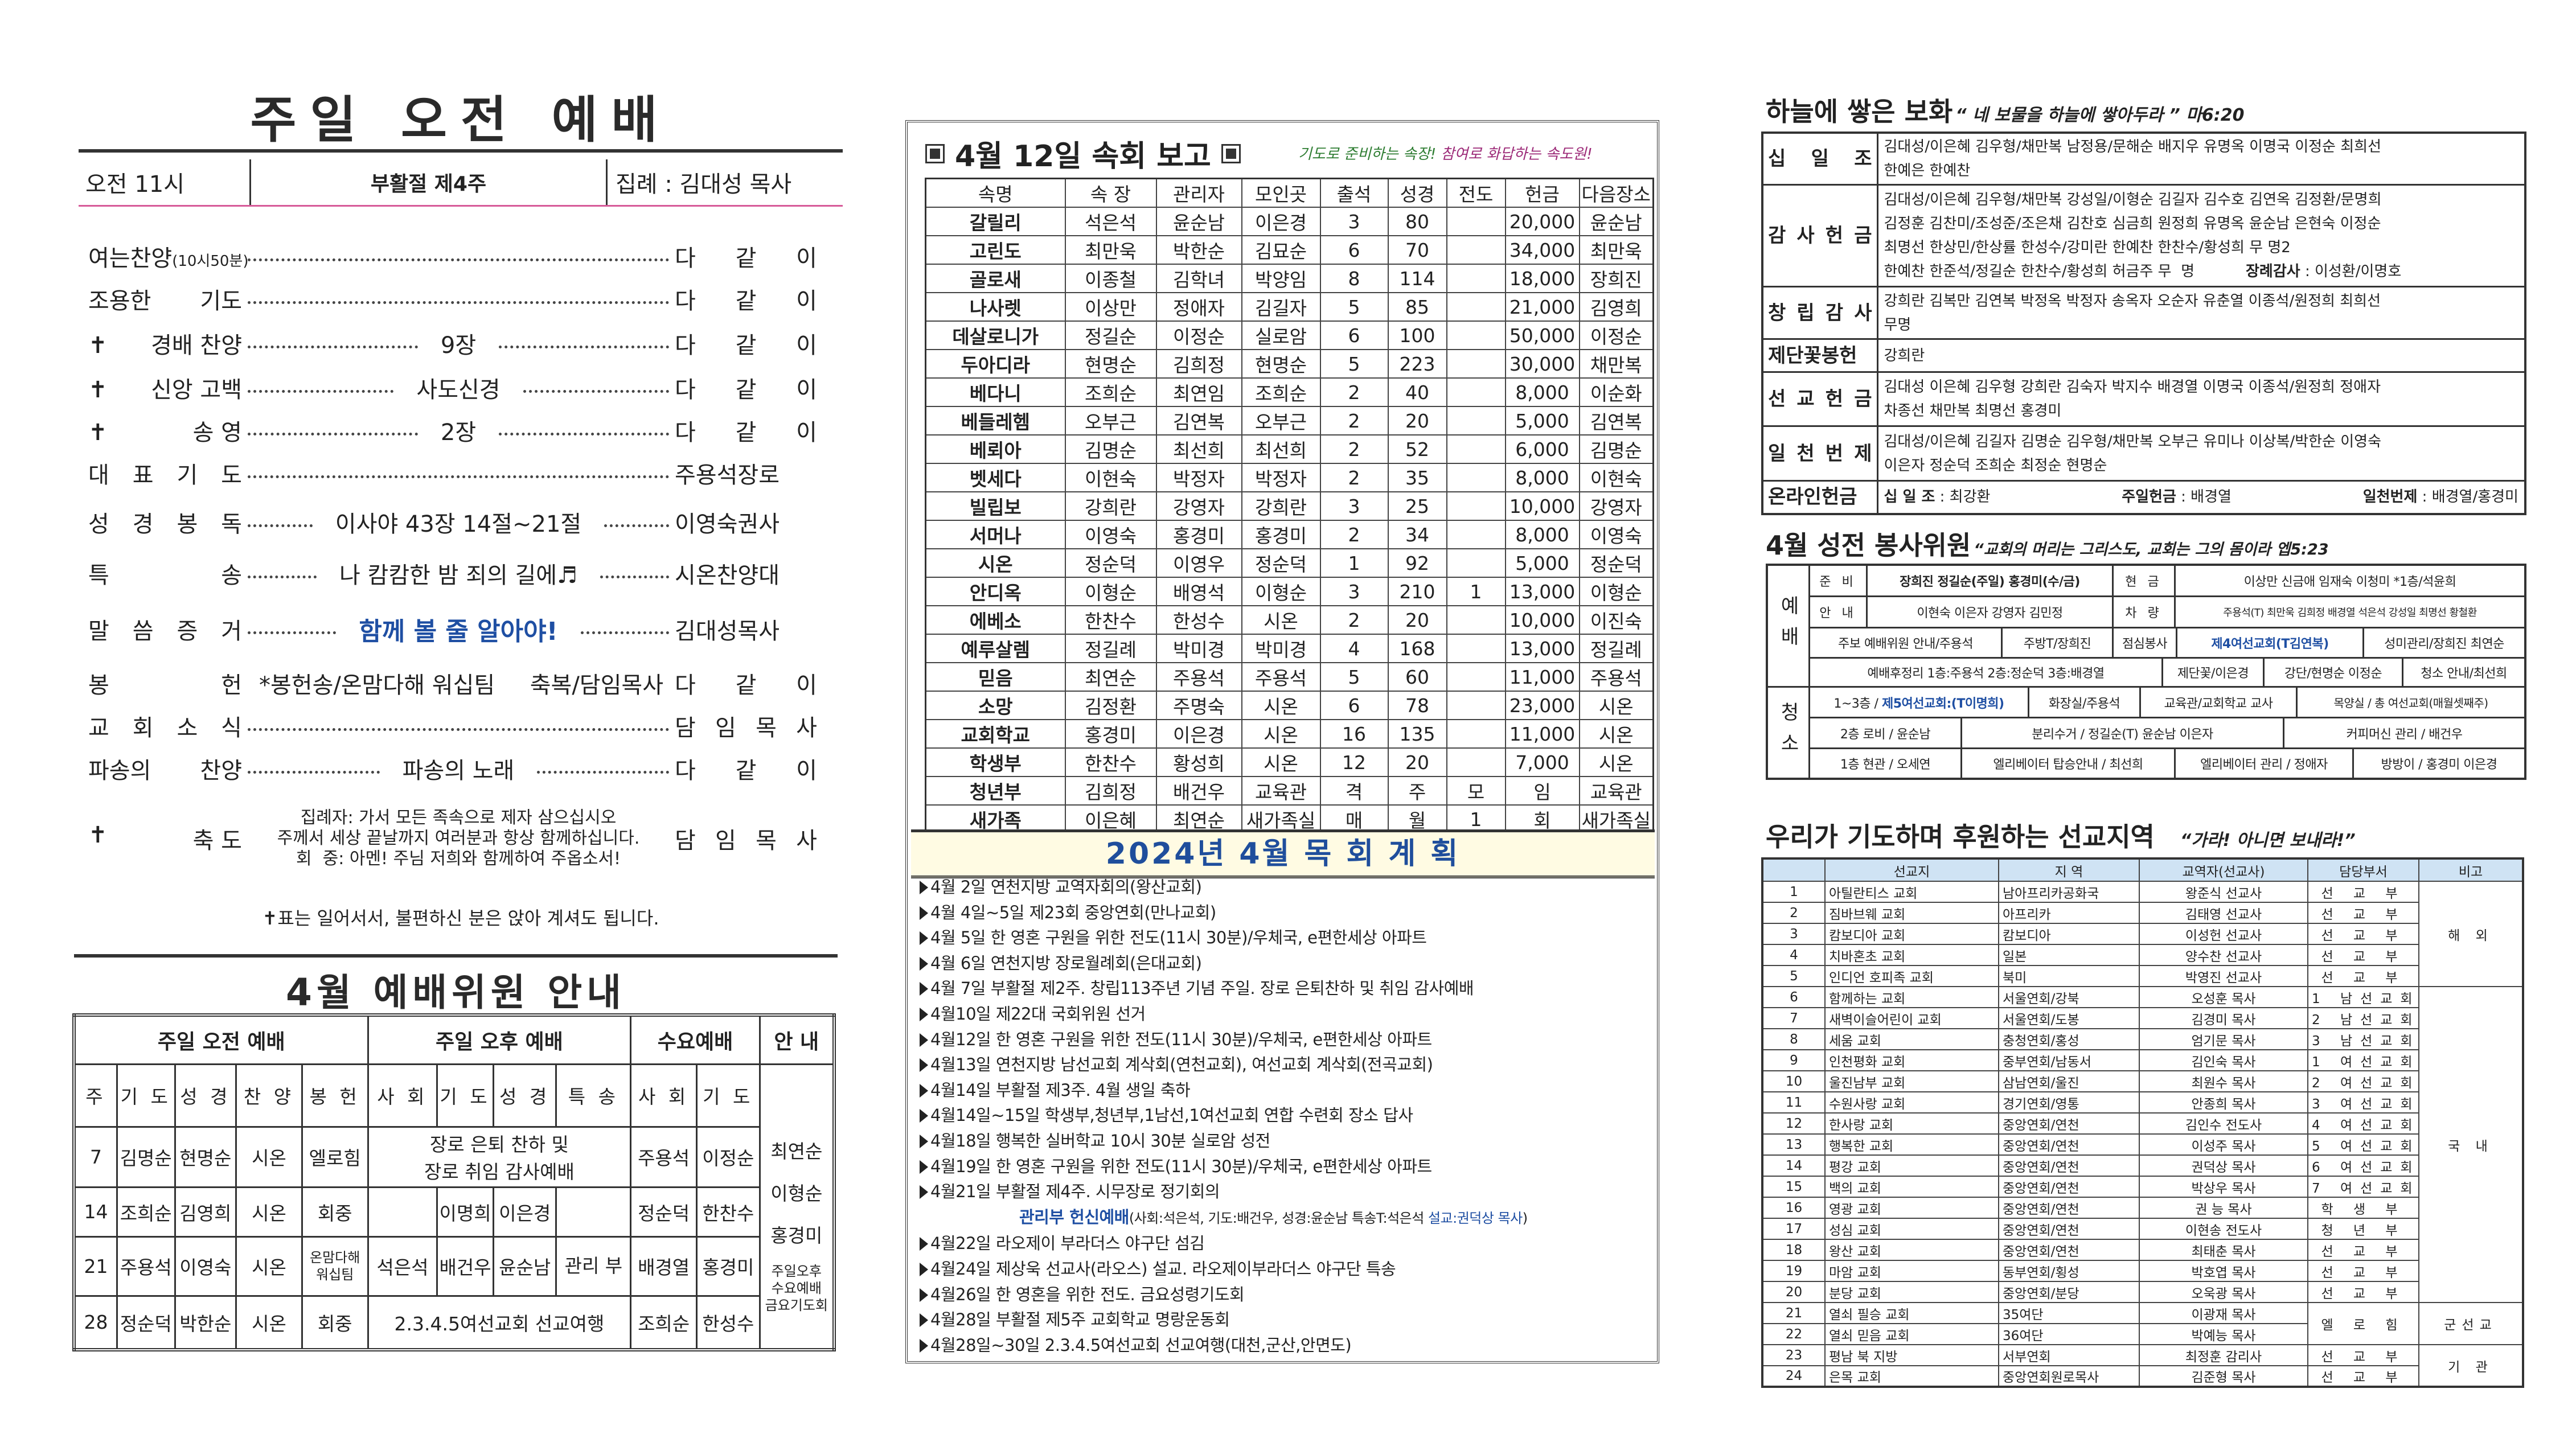  Describe the element at coordinates (269, 1156) in the screenshot. I see `roster-name: 시온` at that location.